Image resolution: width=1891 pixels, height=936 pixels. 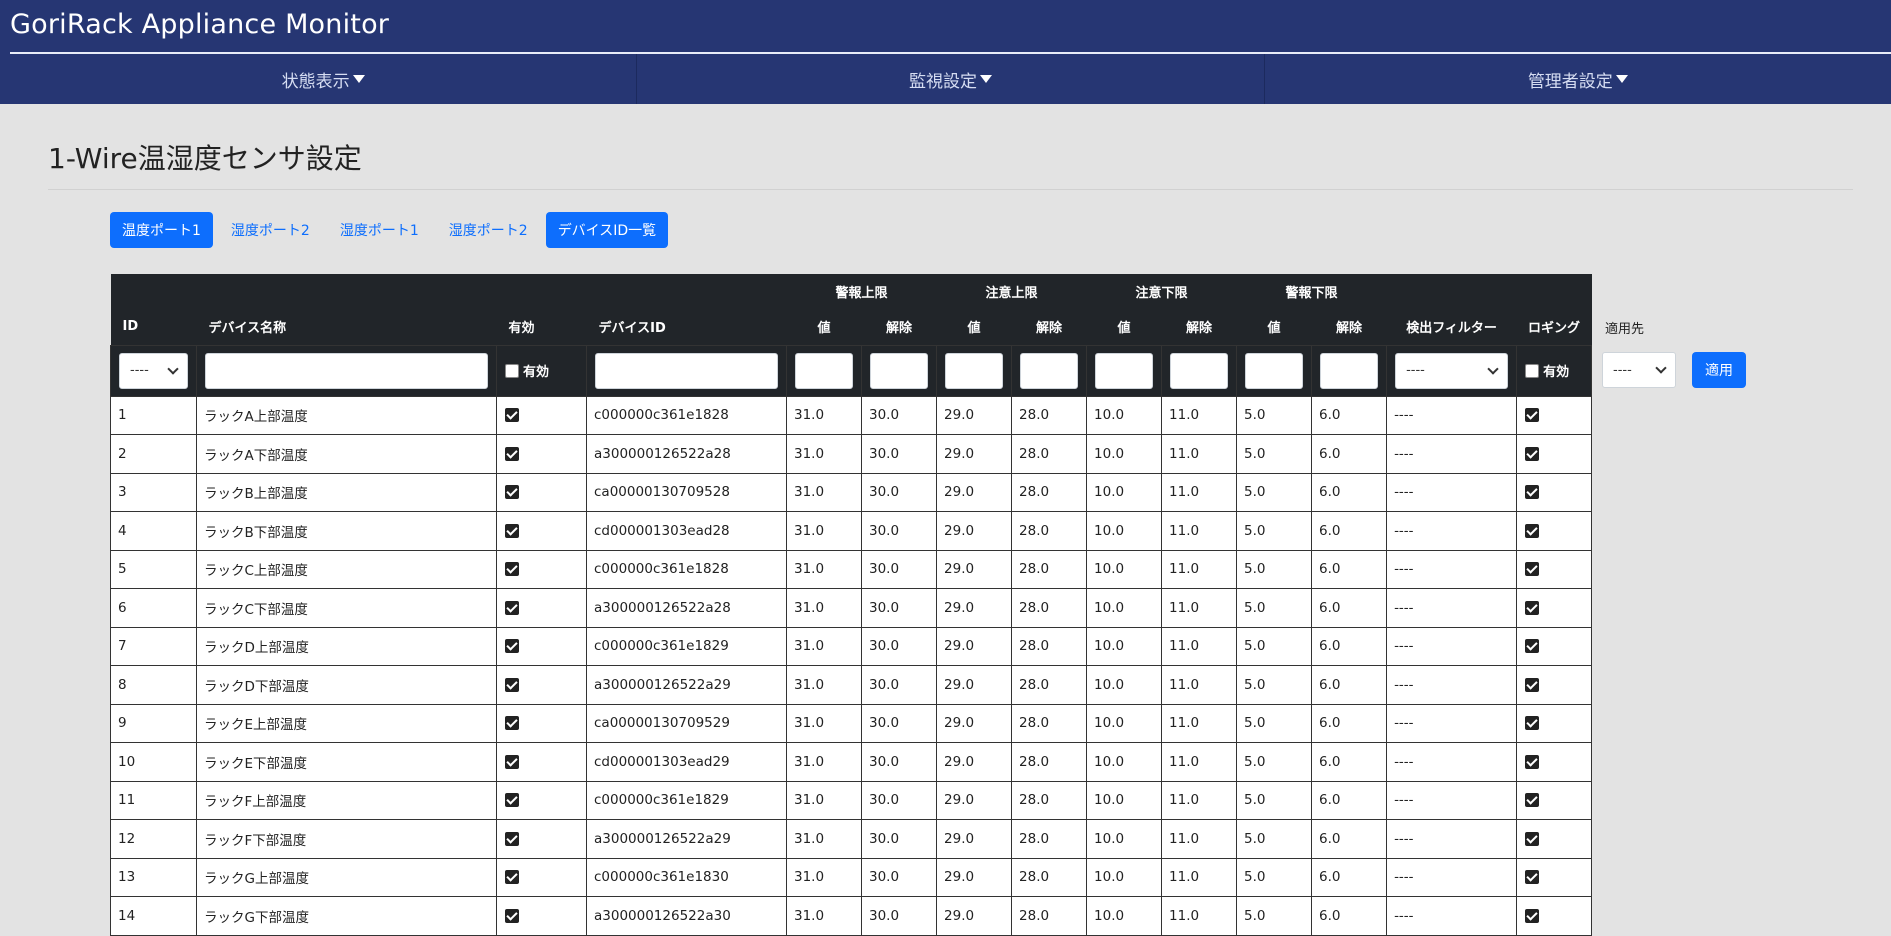 I want to click on cell-name: ラックB下部温度, so click(x=346, y=531).